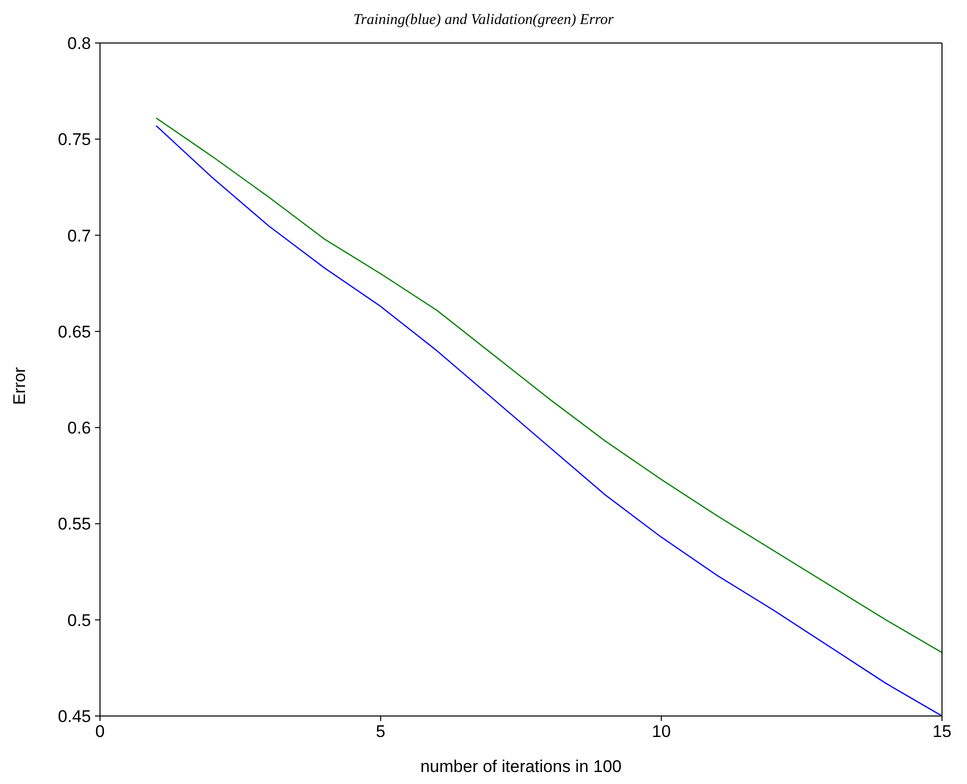  Describe the element at coordinates (661, 732) in the screenshot. I see `x-tick-label: 10` at that location.